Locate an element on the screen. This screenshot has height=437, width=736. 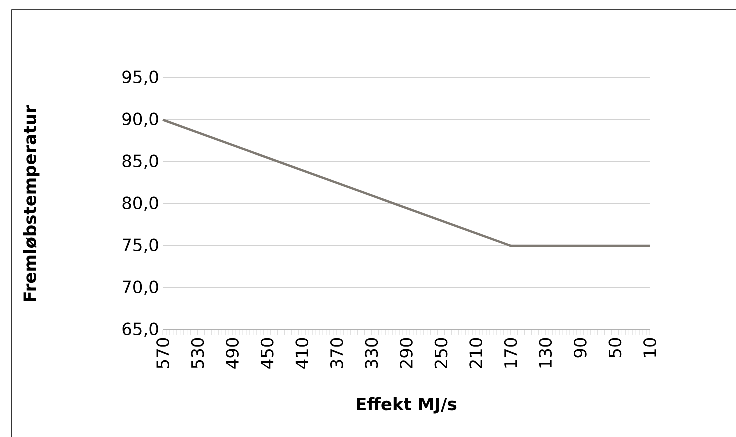
y-tick-label: 85,0 is located at coordinates (140, 162).